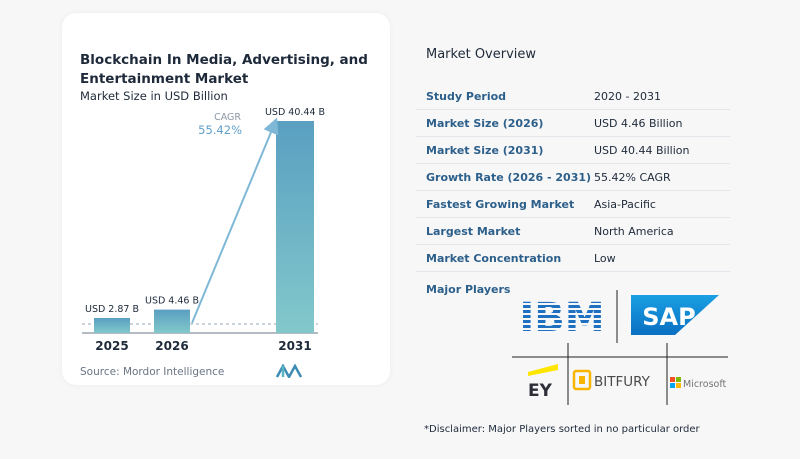 The width and height of the screenshot is (800, 459). I want to click on ibm-logo: IBM, so click(562, 315).